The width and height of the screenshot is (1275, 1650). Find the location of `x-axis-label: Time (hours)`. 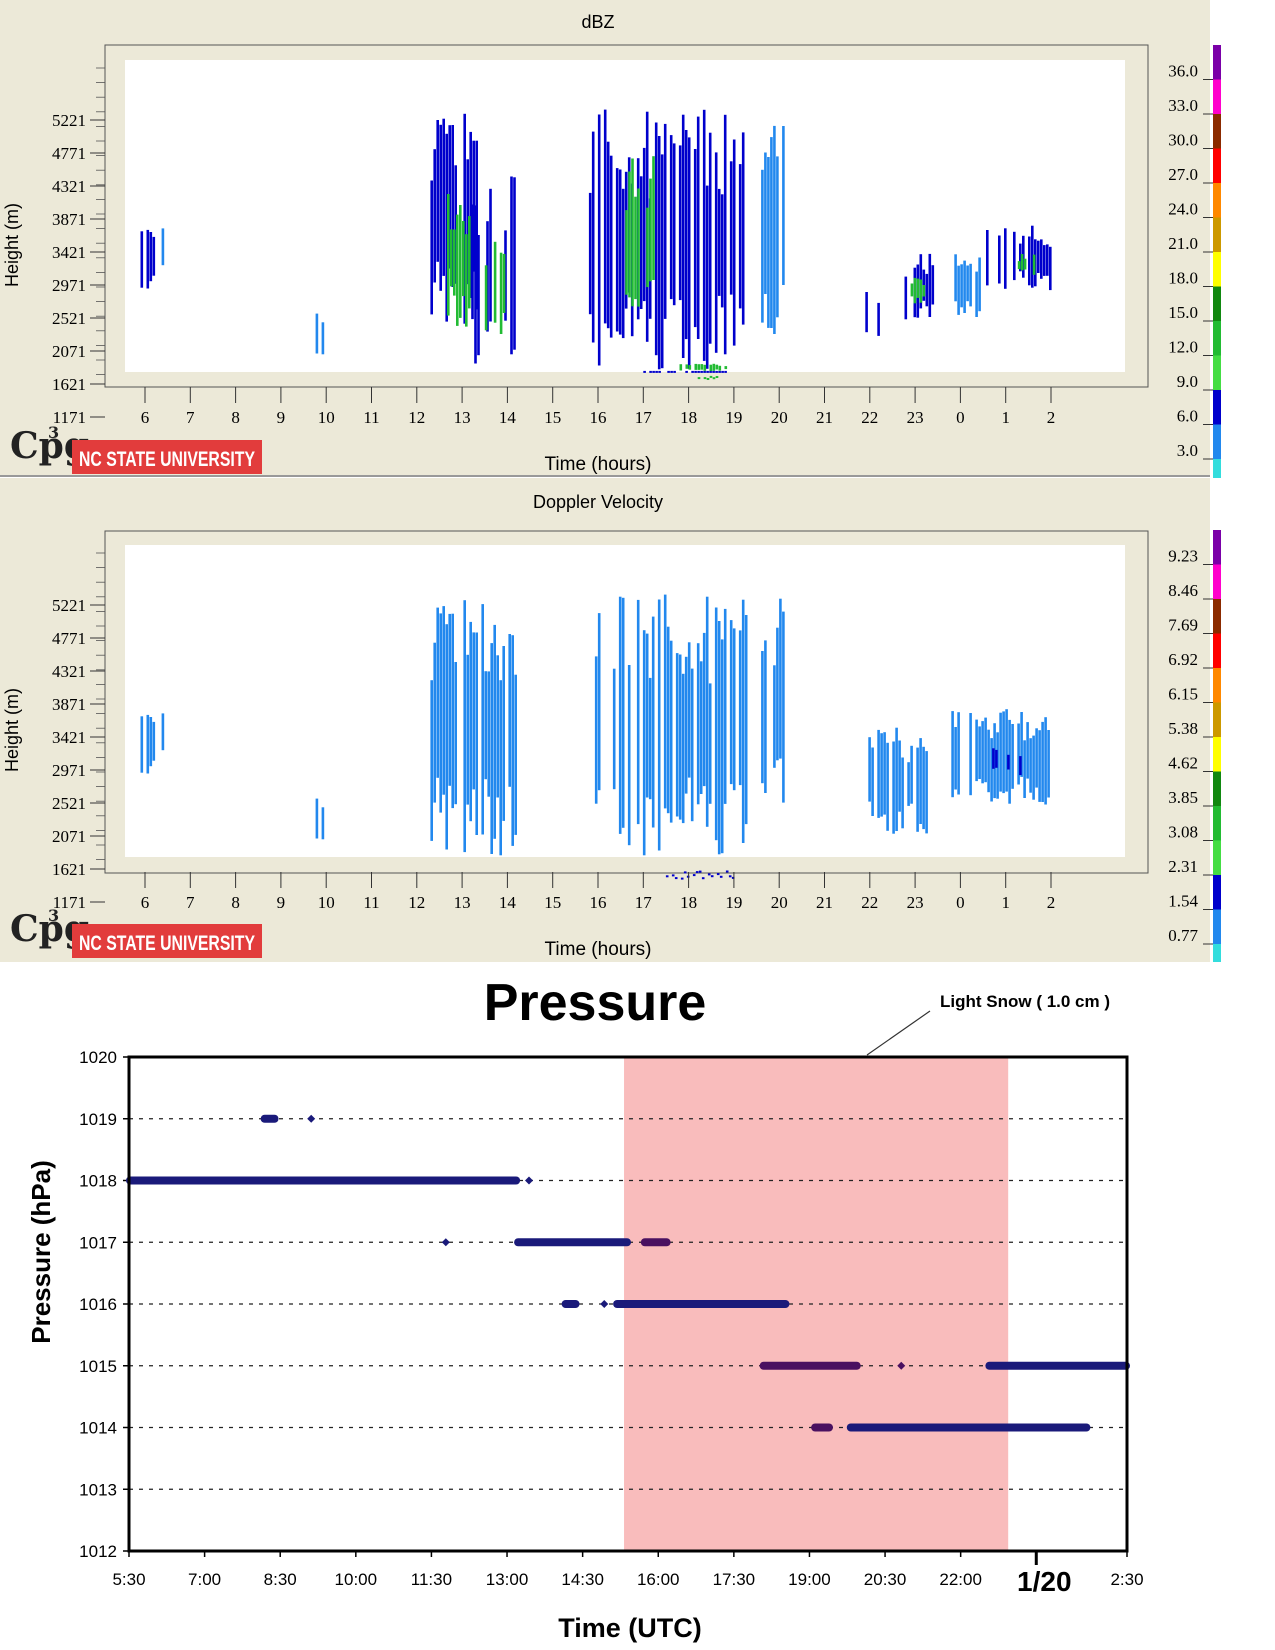

x-axis-label: Time (hours) is located at coordinates (598, 949).